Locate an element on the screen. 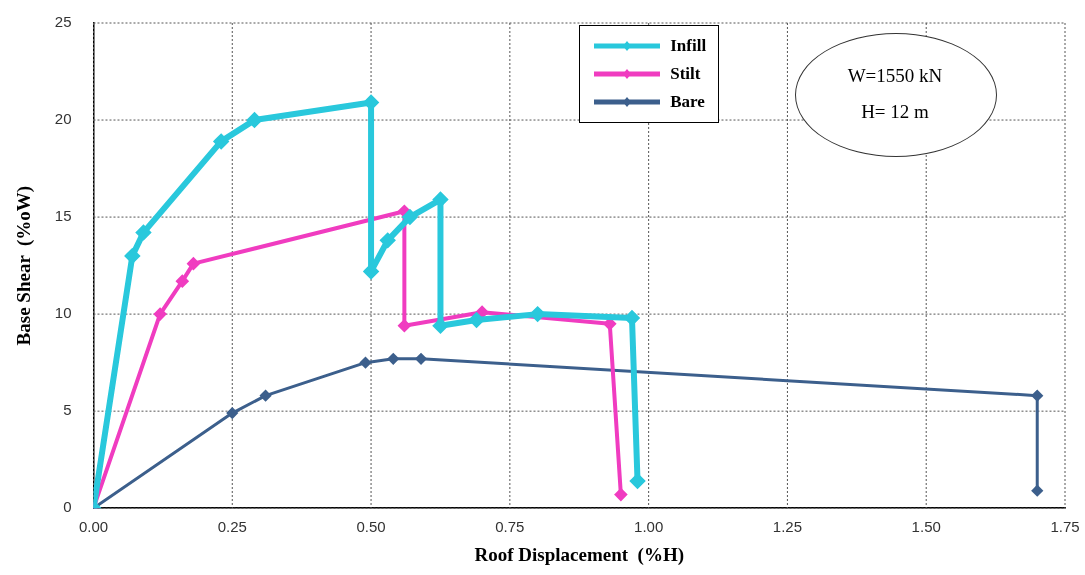 This screenshot has height=575, width=1085. y-tick-label: 15 is located at coordinates (63, 216).